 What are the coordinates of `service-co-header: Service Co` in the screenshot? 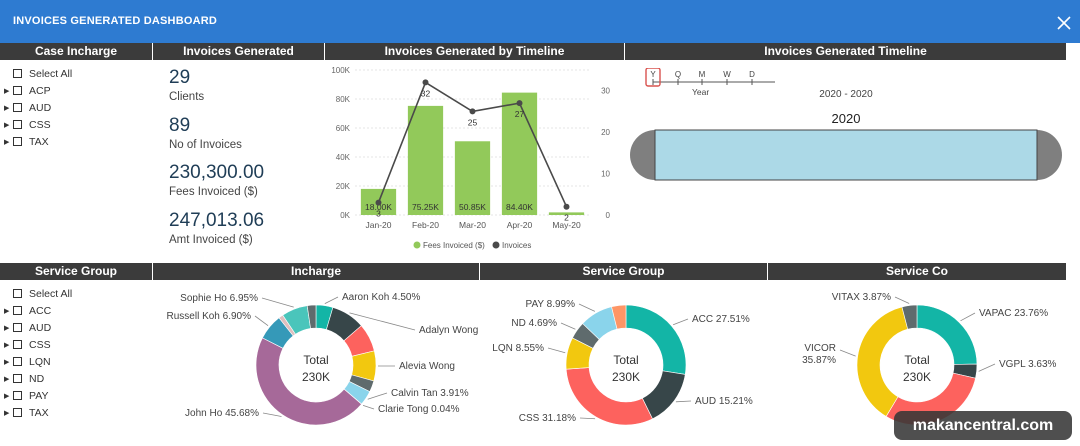 It's located at (917, 271).